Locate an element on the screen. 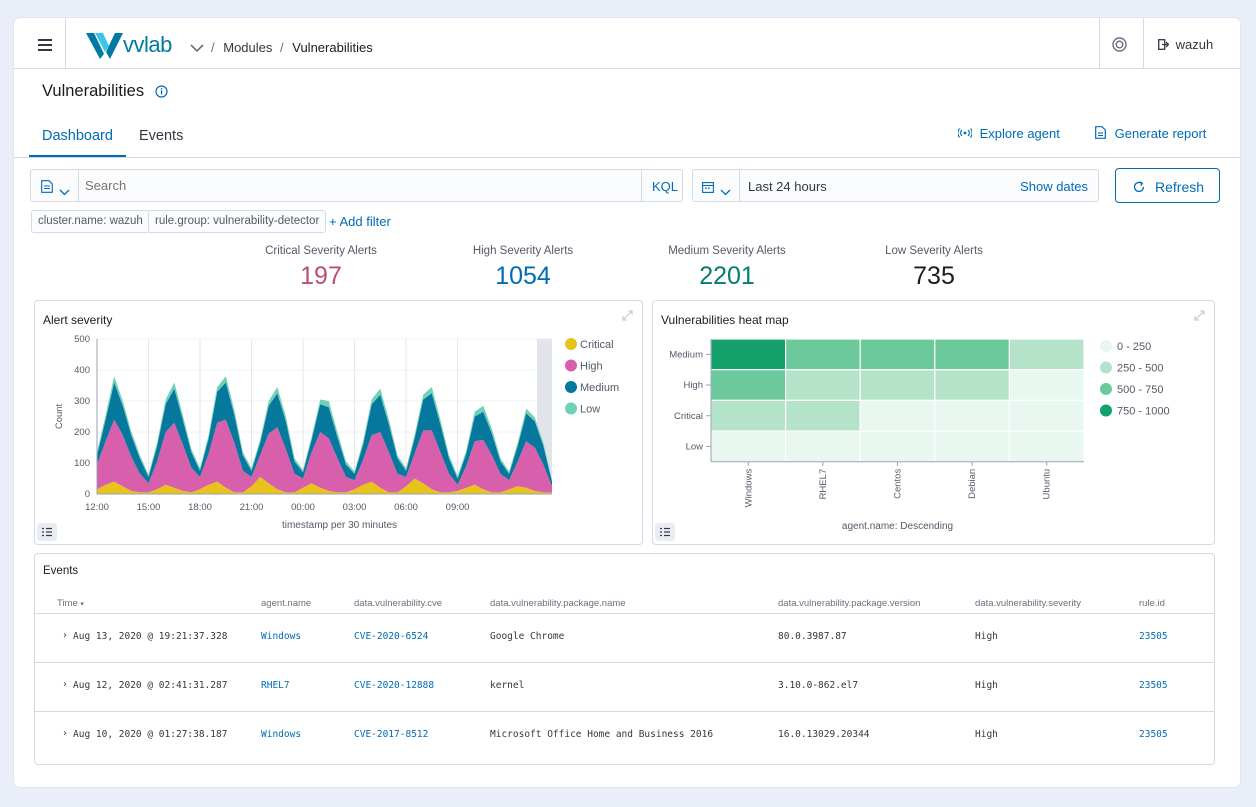 This screenshot has width=1256, height=807. refresh-button: Refresh is located at coordinates (1167, 185).